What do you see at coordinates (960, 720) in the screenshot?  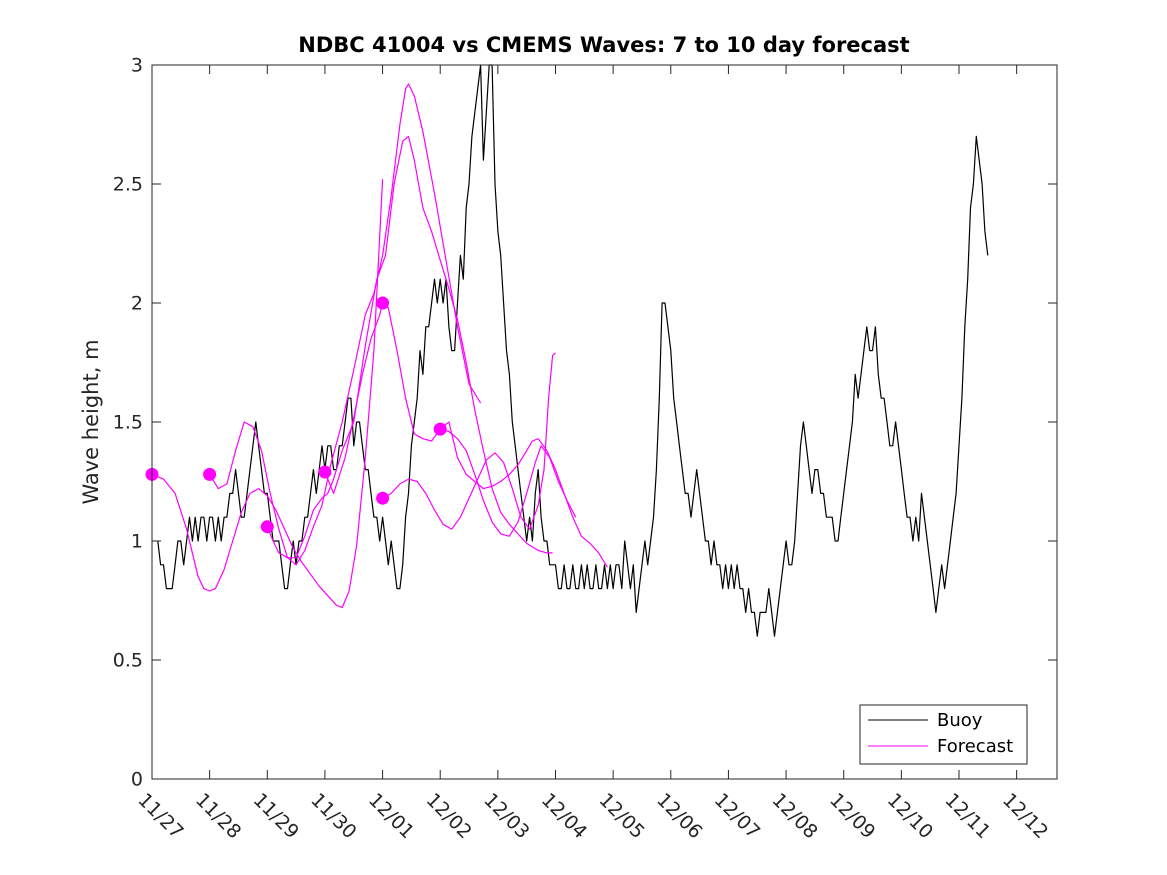 I see `legend-buoy-label: Buoy` at bounding box center [960, 720].